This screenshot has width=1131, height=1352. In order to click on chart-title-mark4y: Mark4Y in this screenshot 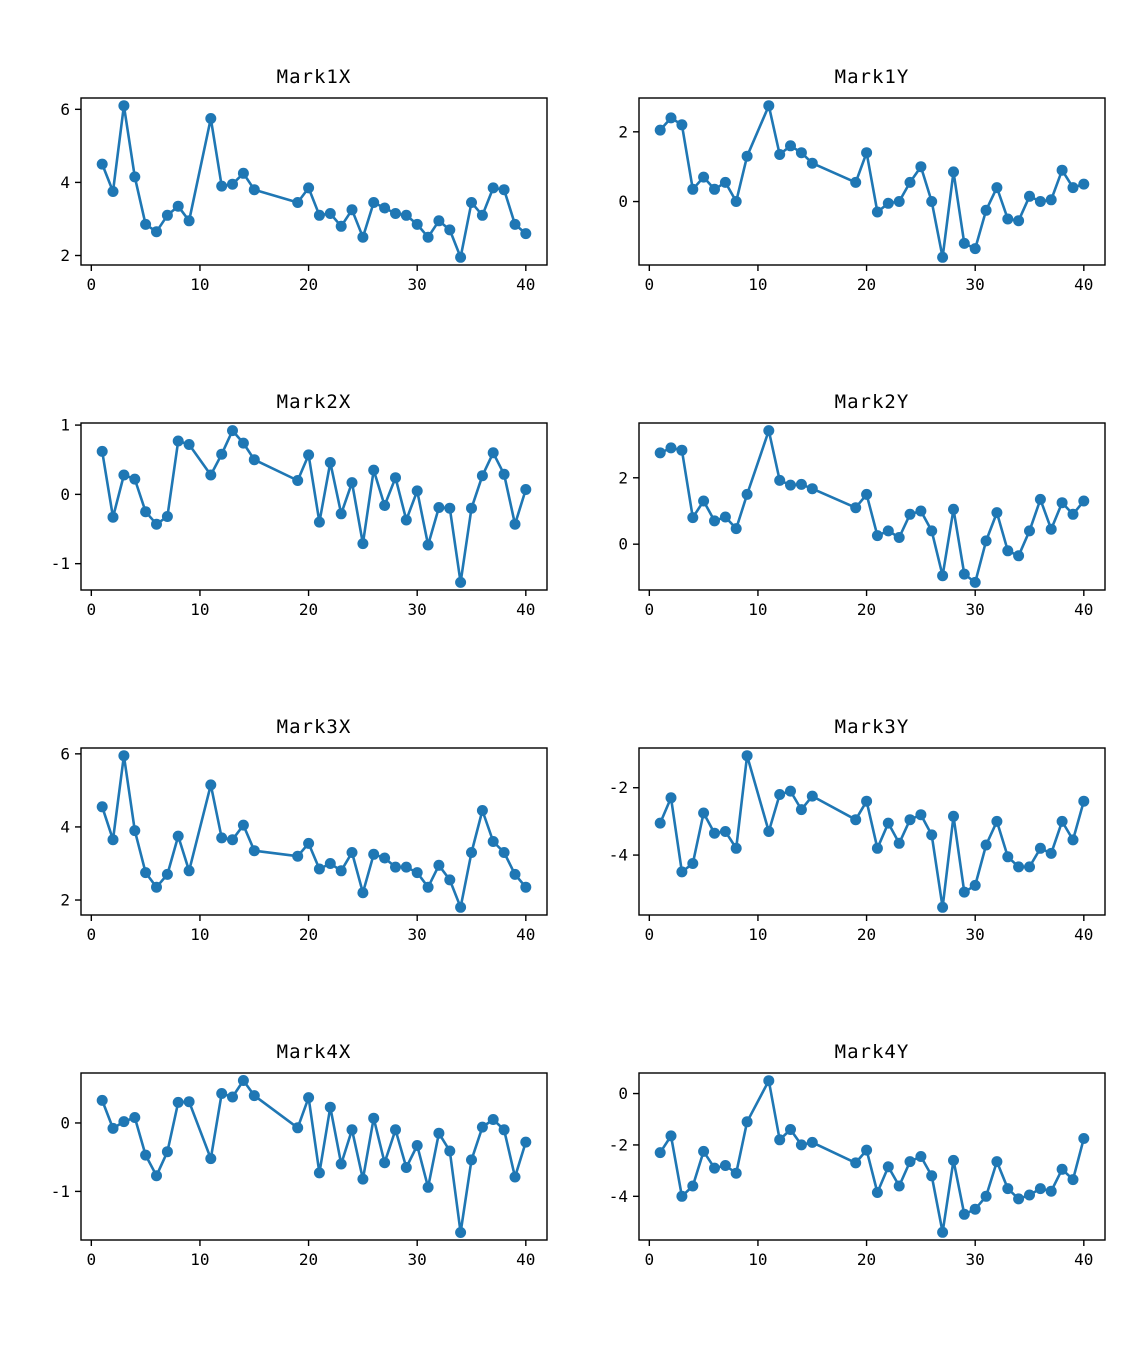, I will do `click(872, 1052)`.